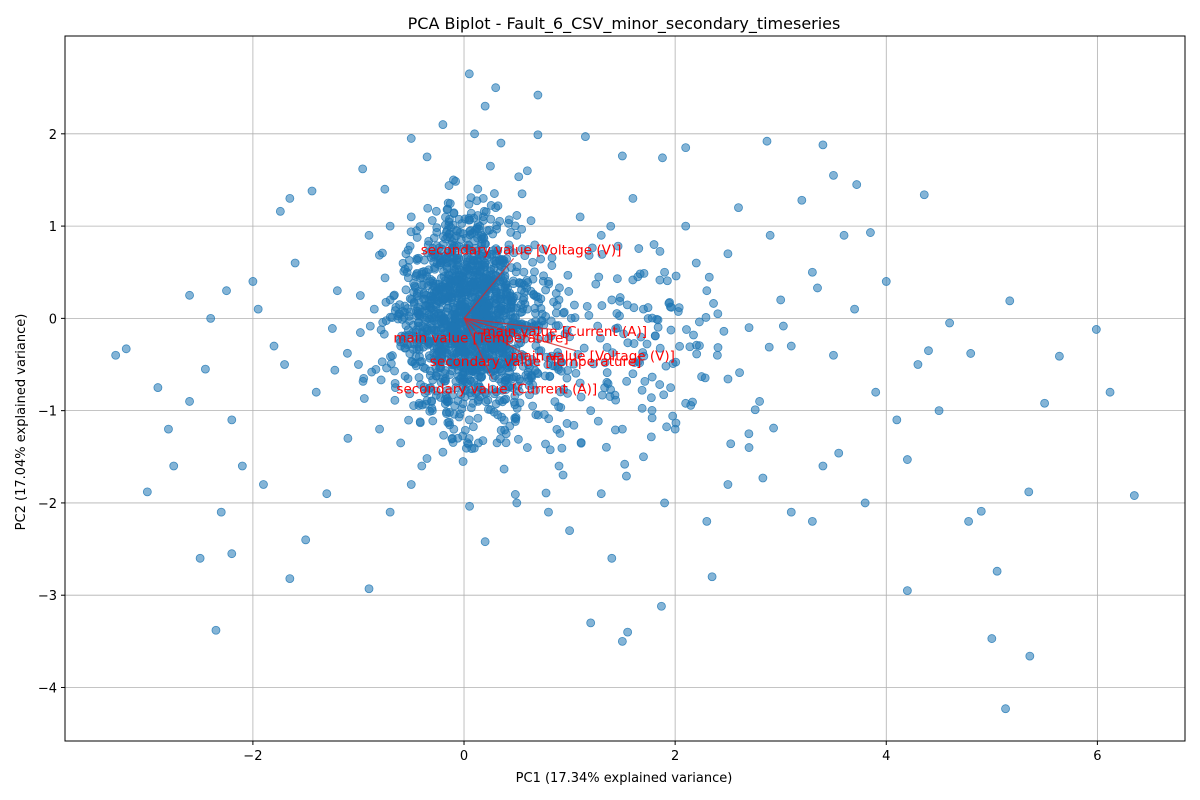 Image resolution: width=1200 pixels, height=800 pixels. What do you see at coordinates (252, 756) in the screenshot?
I see `x-tick-label: −2` at bounding box center [252, 756].